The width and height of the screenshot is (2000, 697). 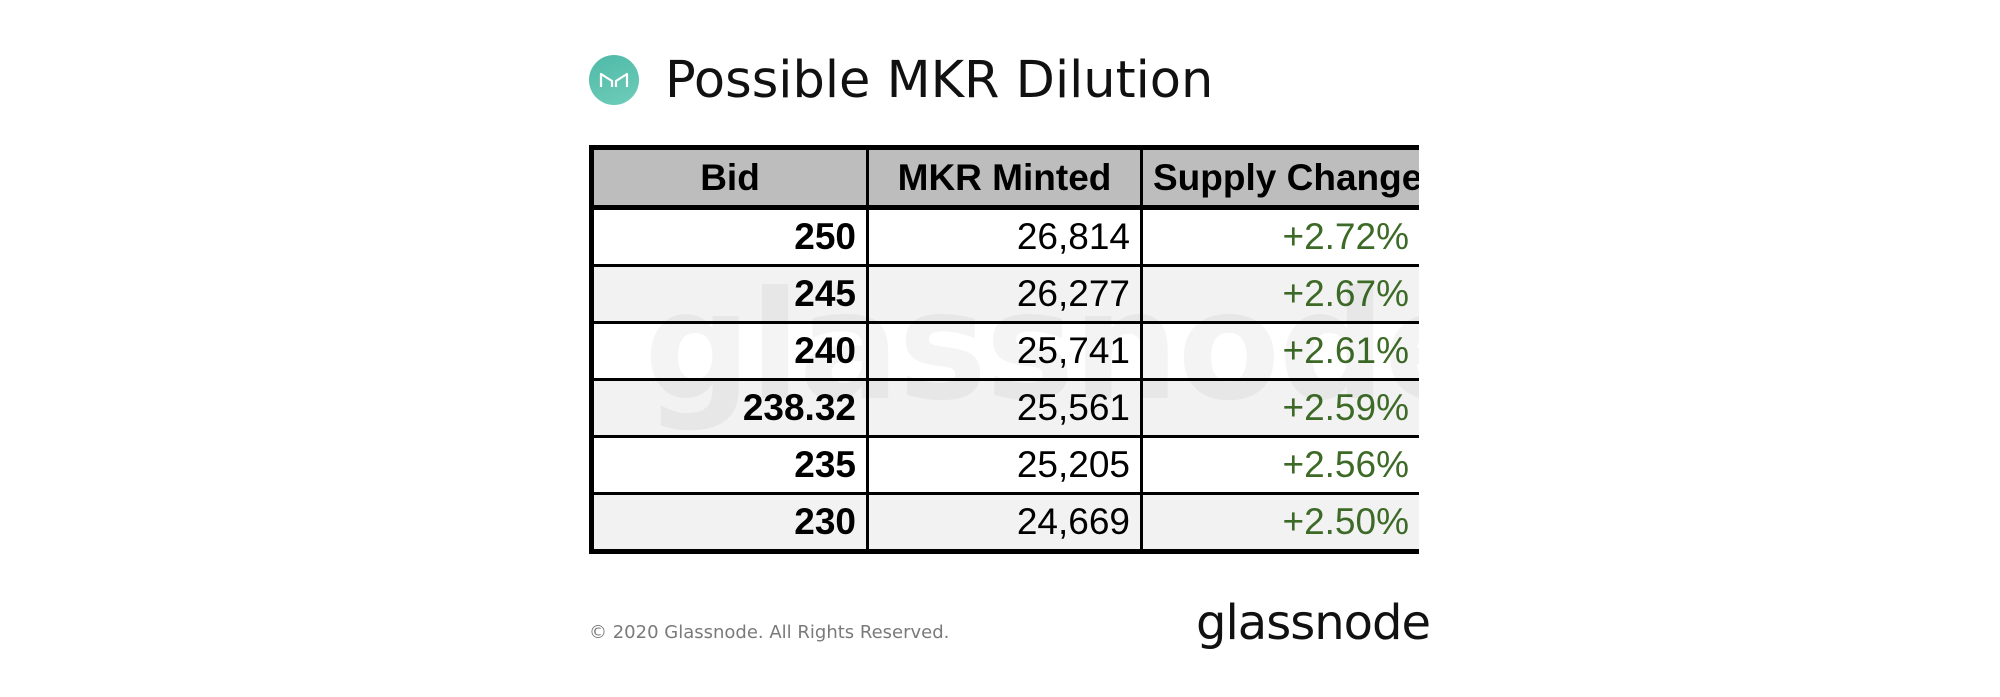 I want to click on supply-change-cell: +2.61%, so click(x=1279, y=351).